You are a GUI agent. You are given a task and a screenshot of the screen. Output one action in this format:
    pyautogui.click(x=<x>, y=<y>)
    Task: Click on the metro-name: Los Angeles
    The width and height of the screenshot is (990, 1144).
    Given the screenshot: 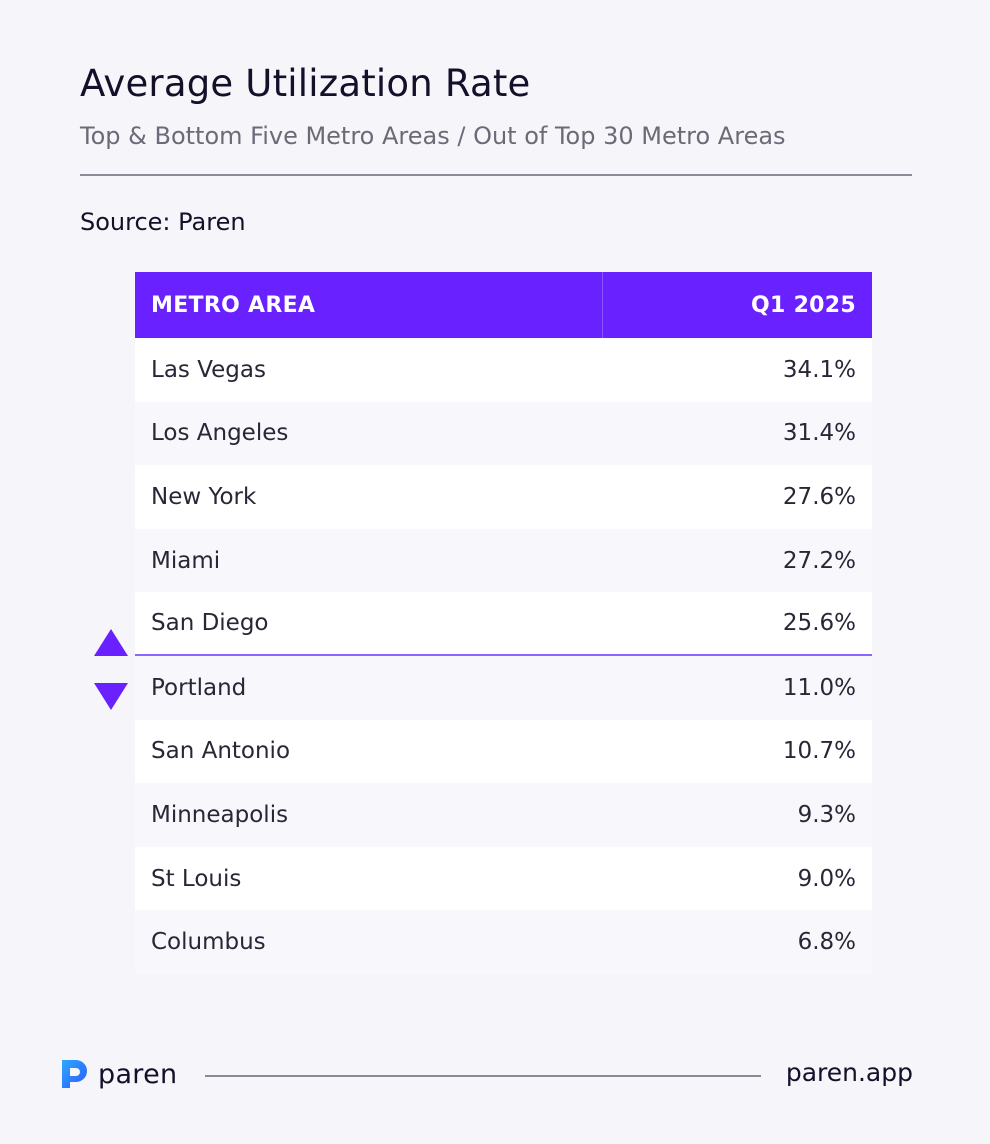 What is the action you would take?
    pyautogui.click(x=220, y=433)
    